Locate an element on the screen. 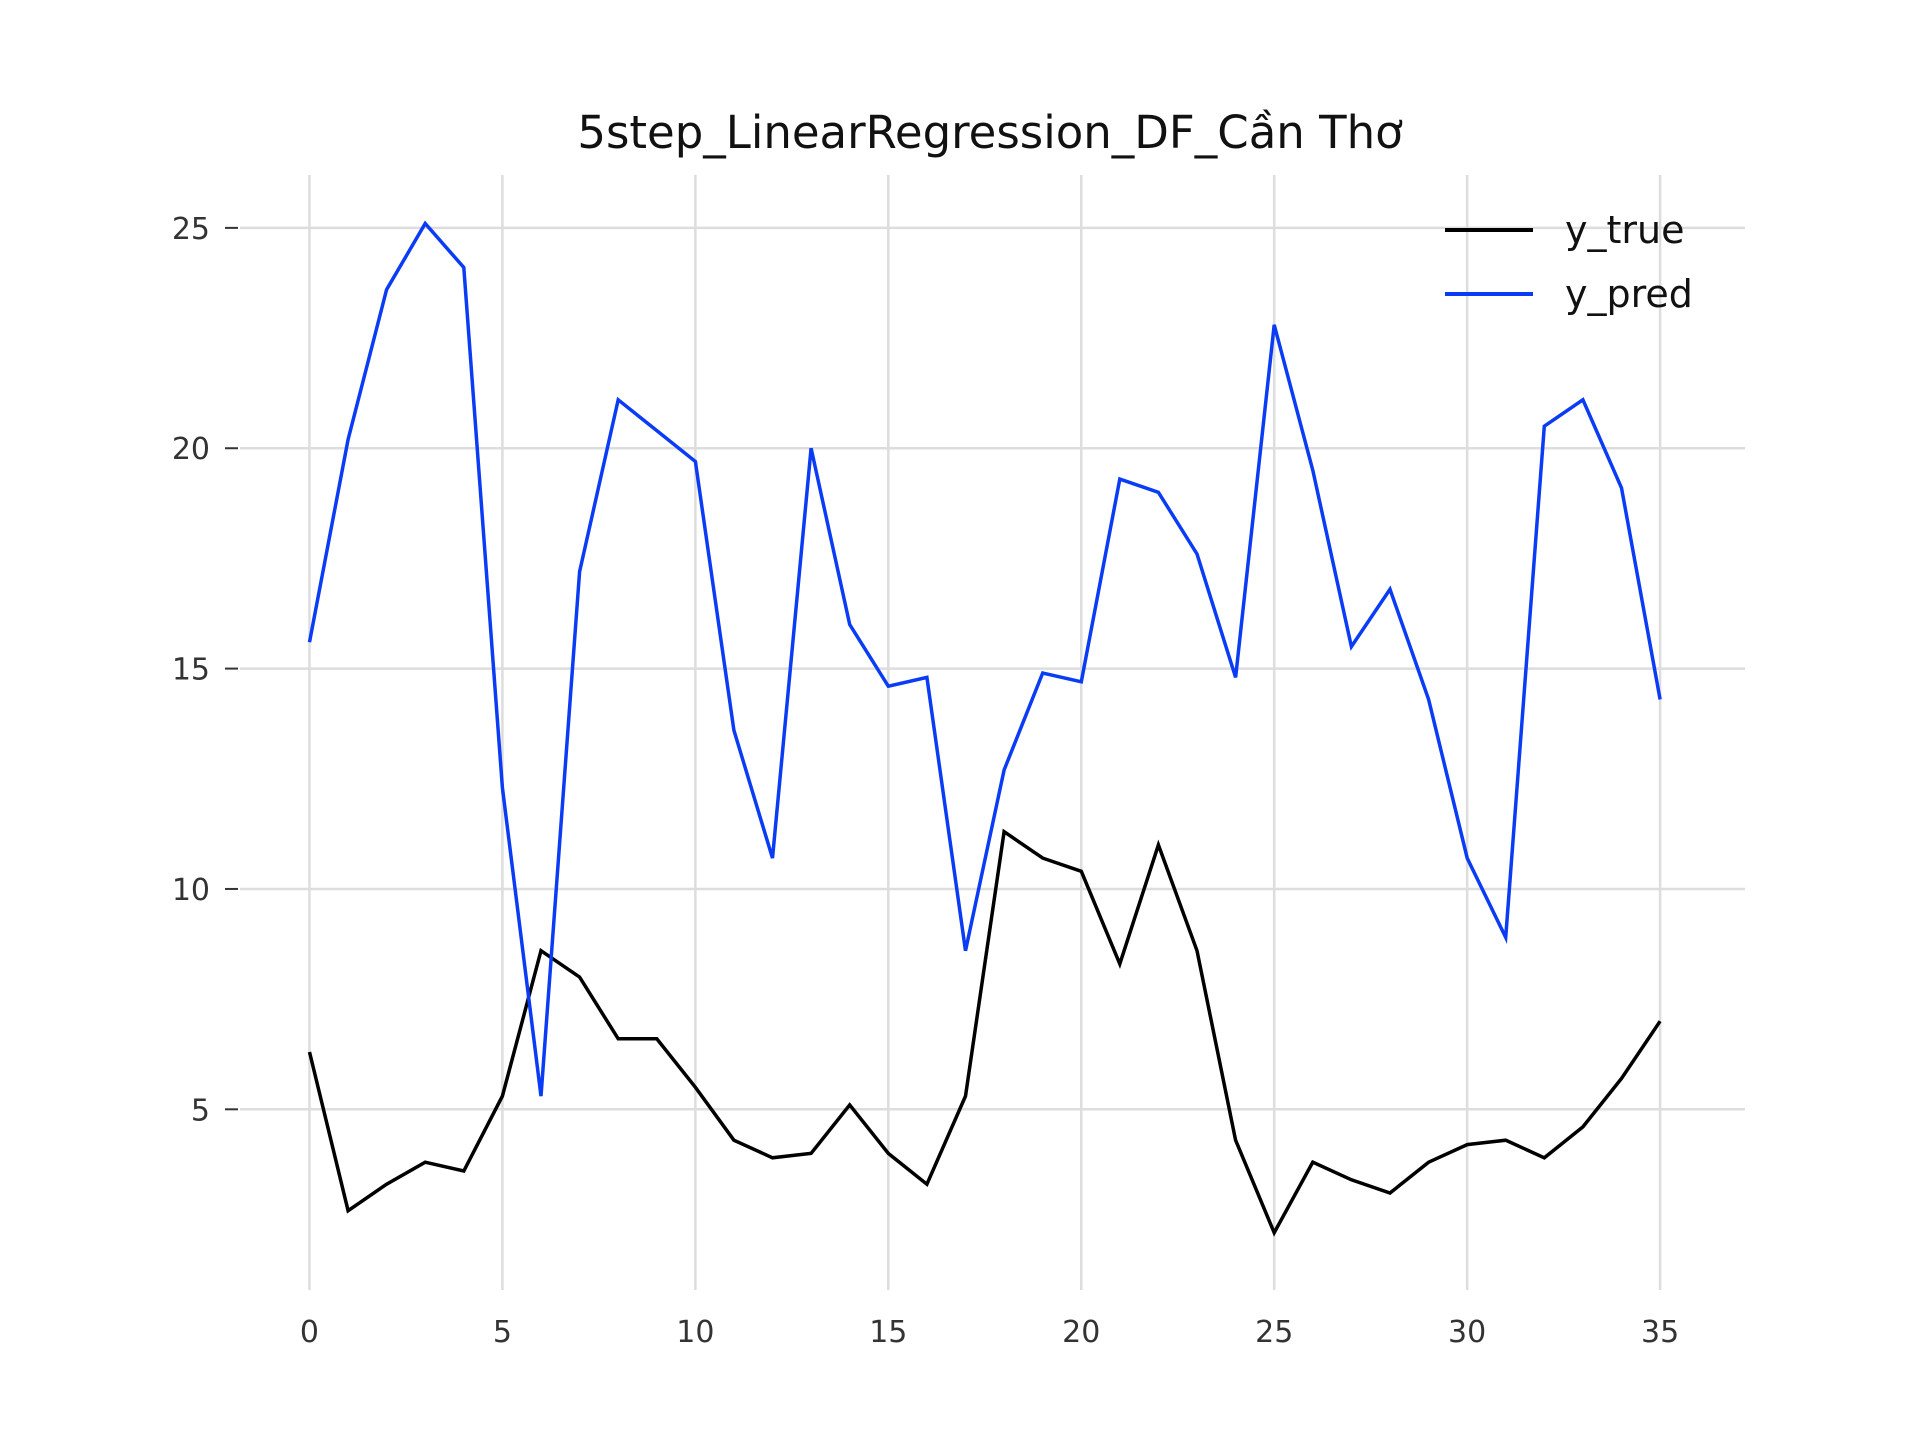 This screenshot has width=1920, height=1440. x-tick-label: 5 is located at coordinates (502, 1332).